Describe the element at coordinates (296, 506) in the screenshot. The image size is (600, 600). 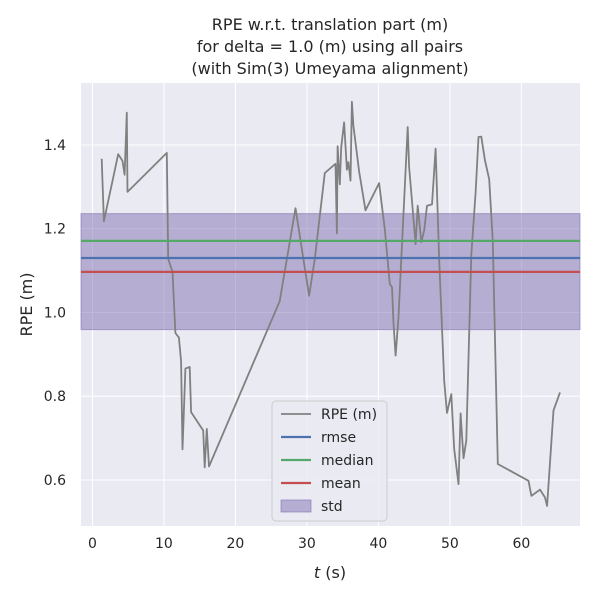
I see `legend-swatch` at that location.